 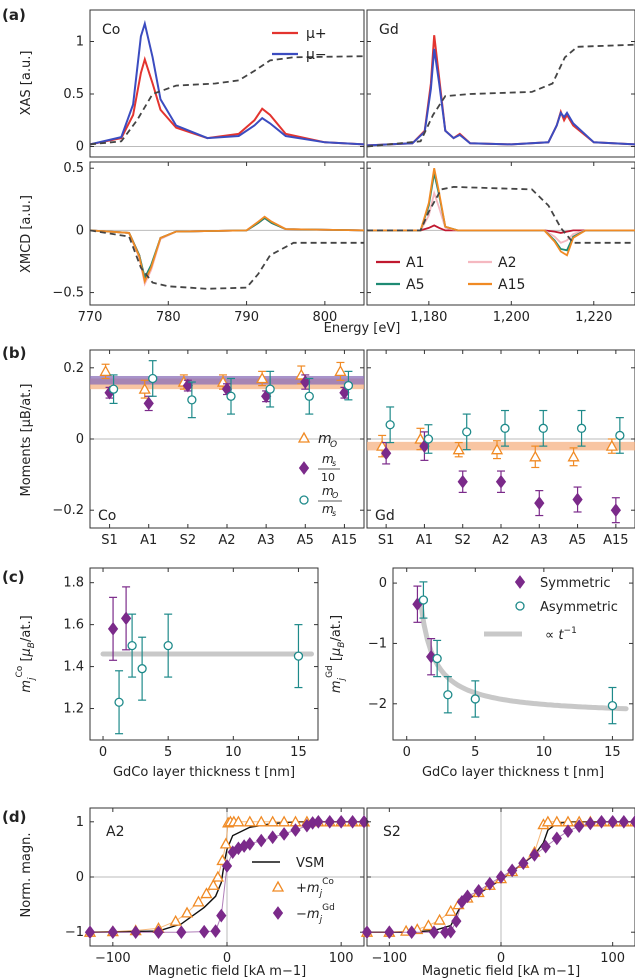 What do you see at coordinates (73, 368) in the screenshot?
I see `moments-y-label: 0.2` at bounding box center [73, 368].